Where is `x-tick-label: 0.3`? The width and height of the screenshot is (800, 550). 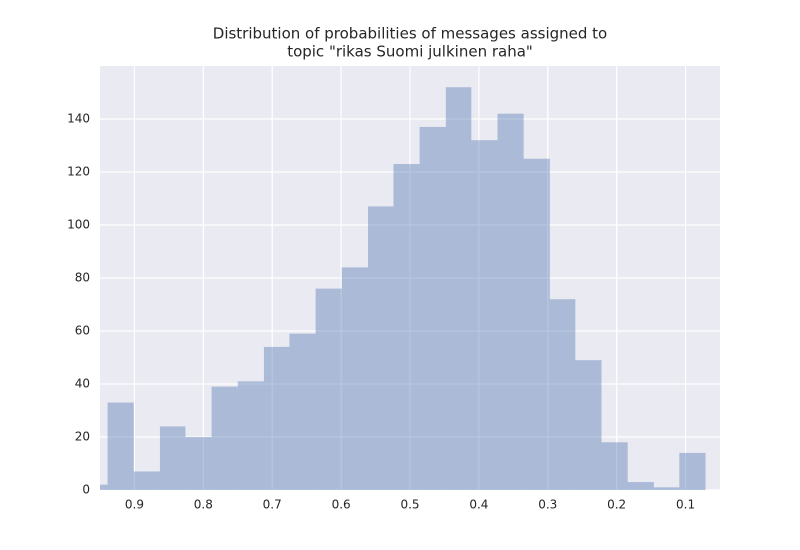
x-tick-label: 0.3 is located at coordinates (547, 505).